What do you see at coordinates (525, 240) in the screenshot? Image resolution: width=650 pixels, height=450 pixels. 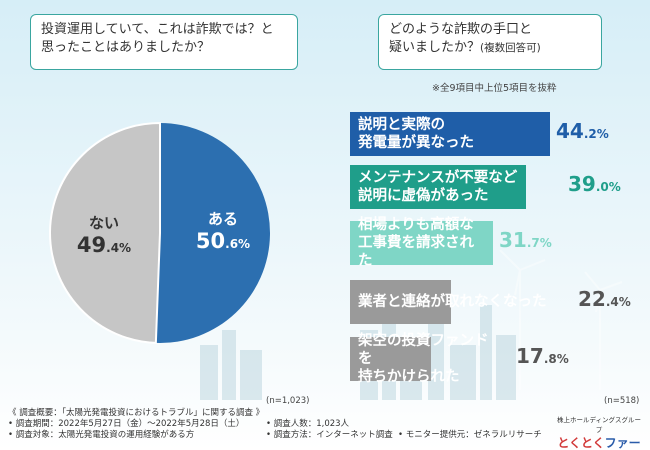 I see `bar-value-3: 31.7%` at bounding box center [525, 240].